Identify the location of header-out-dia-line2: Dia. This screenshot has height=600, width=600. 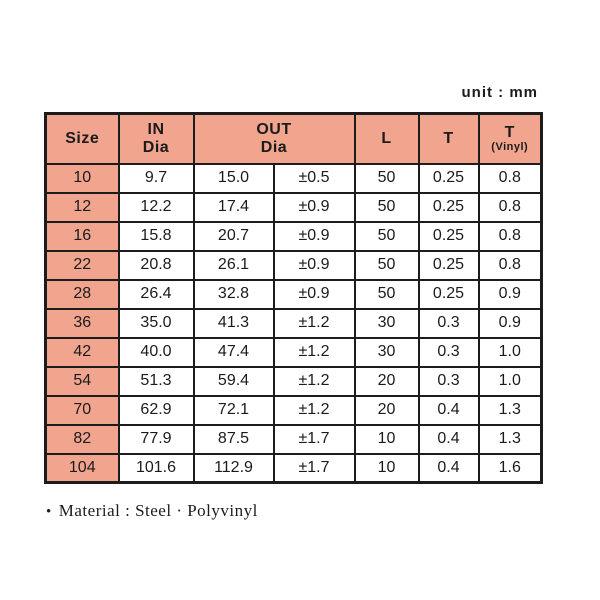
(274, 147).